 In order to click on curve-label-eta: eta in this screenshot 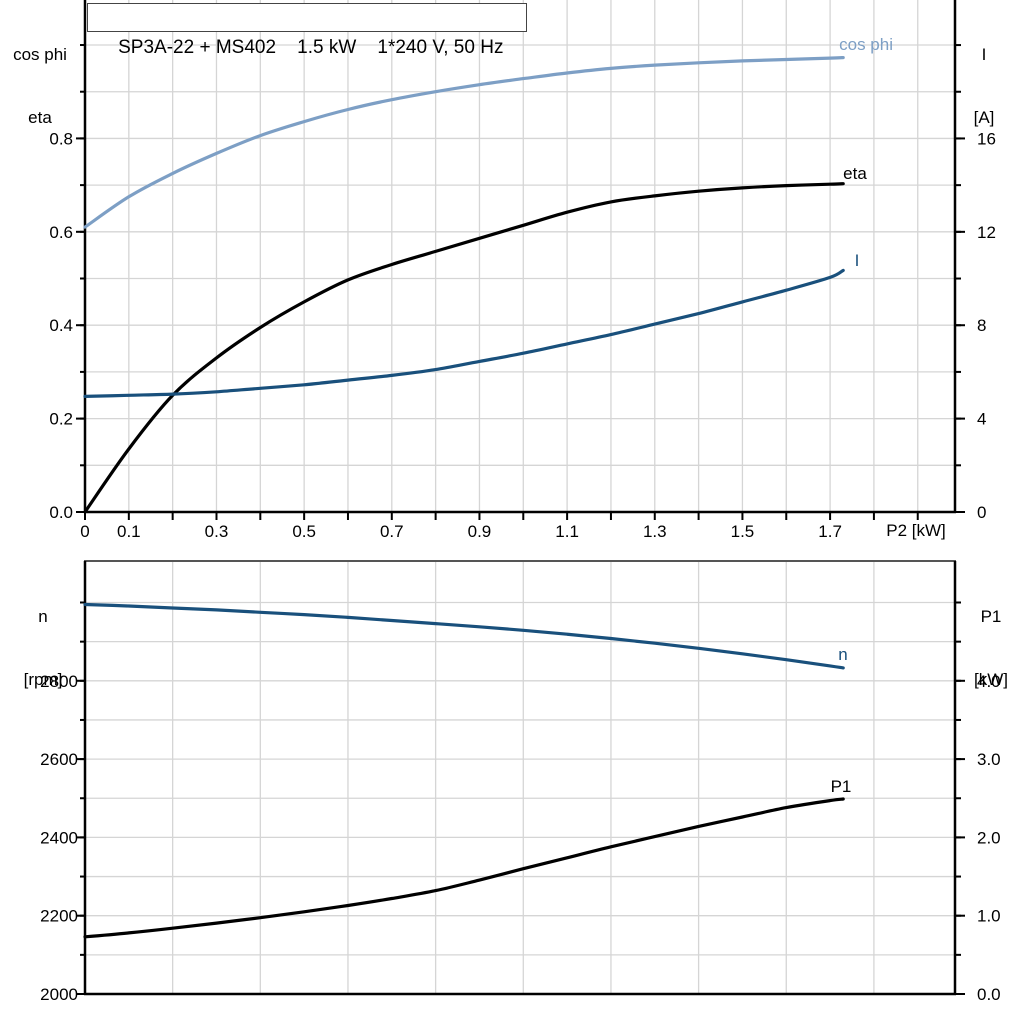, I will do `click(855, 173)`.